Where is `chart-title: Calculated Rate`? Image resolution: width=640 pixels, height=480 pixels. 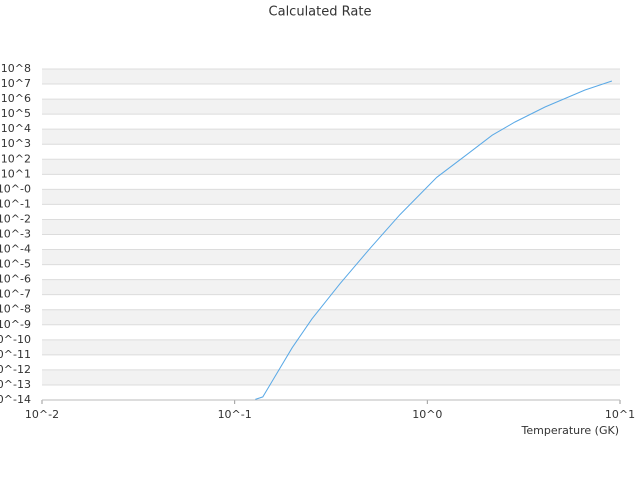
chart-title: Calculated Rate is located at coordinates (320, 12).